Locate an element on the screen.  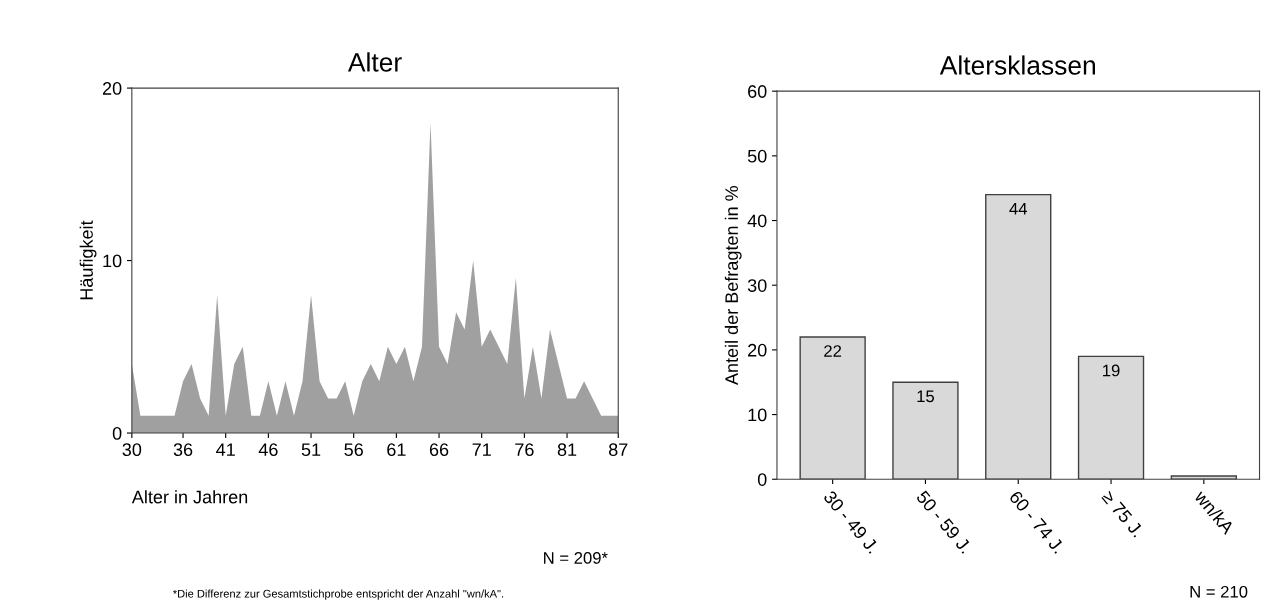
y-tick-label: 40 is located at coordinates (757, 221).